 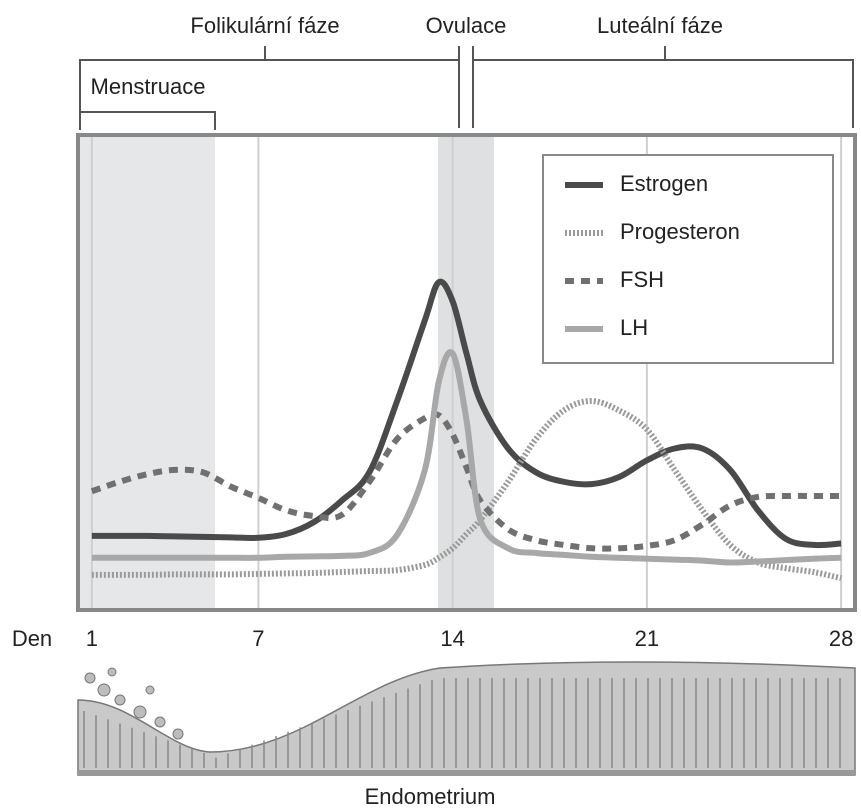 I want to click on legend-label: FSH, so click(x=642, y=279).